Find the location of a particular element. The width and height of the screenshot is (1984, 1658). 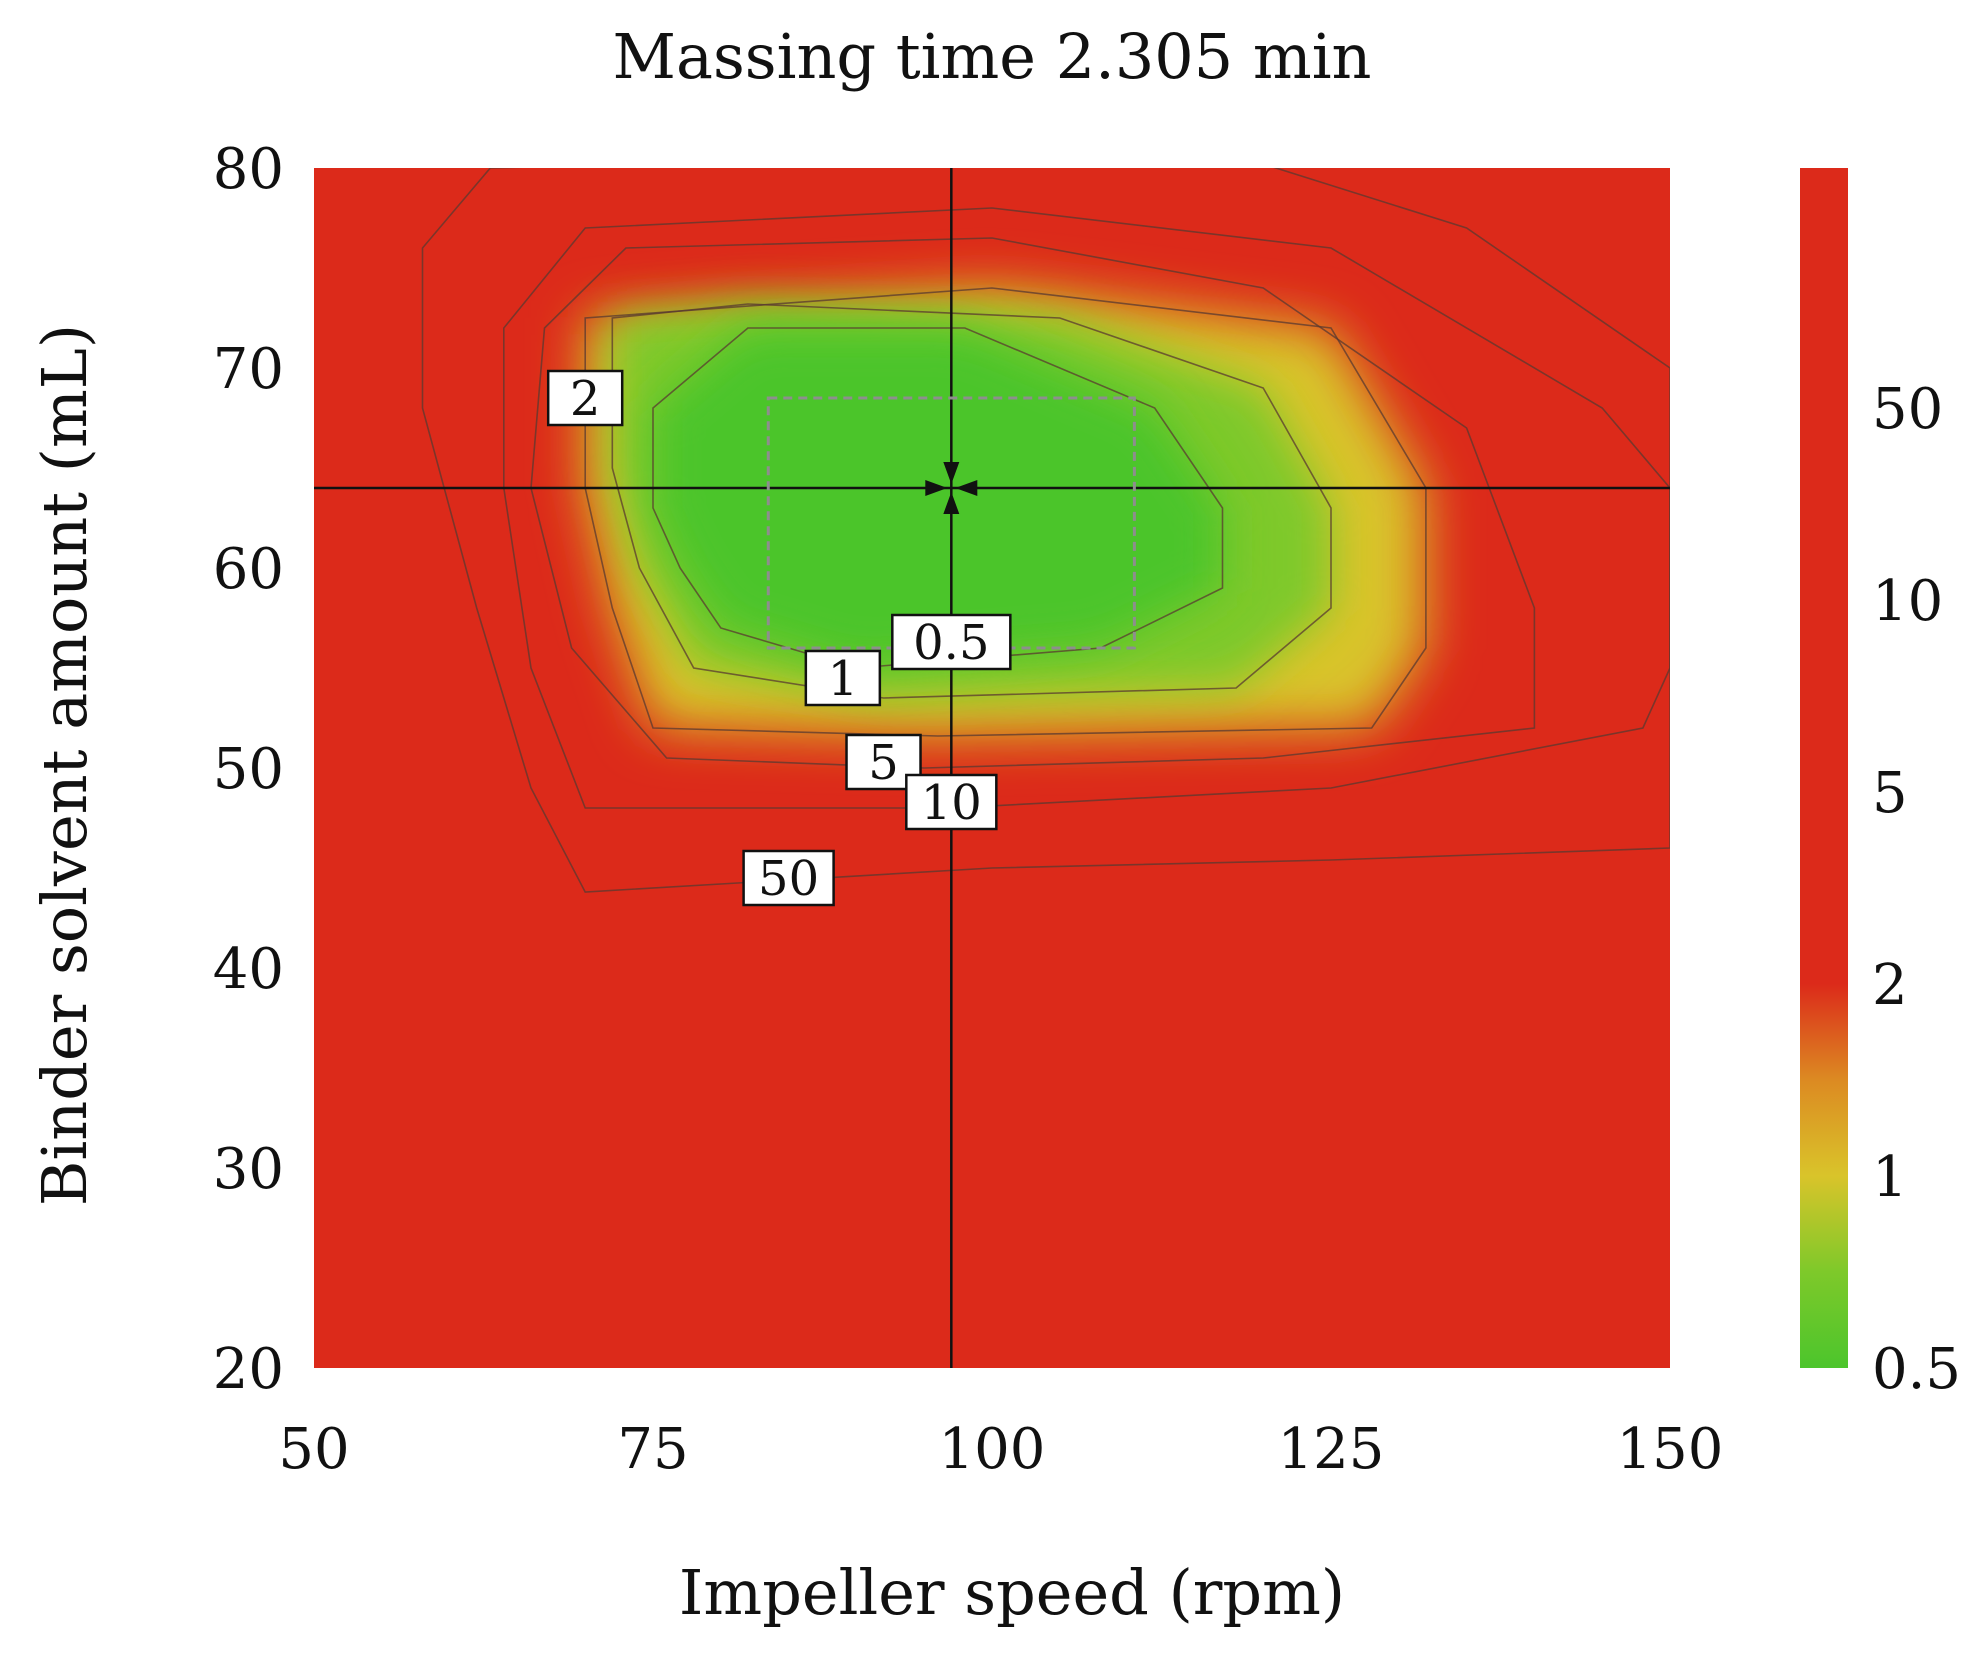

y-tick-label: 20 is located at coordinates (248, 1369).